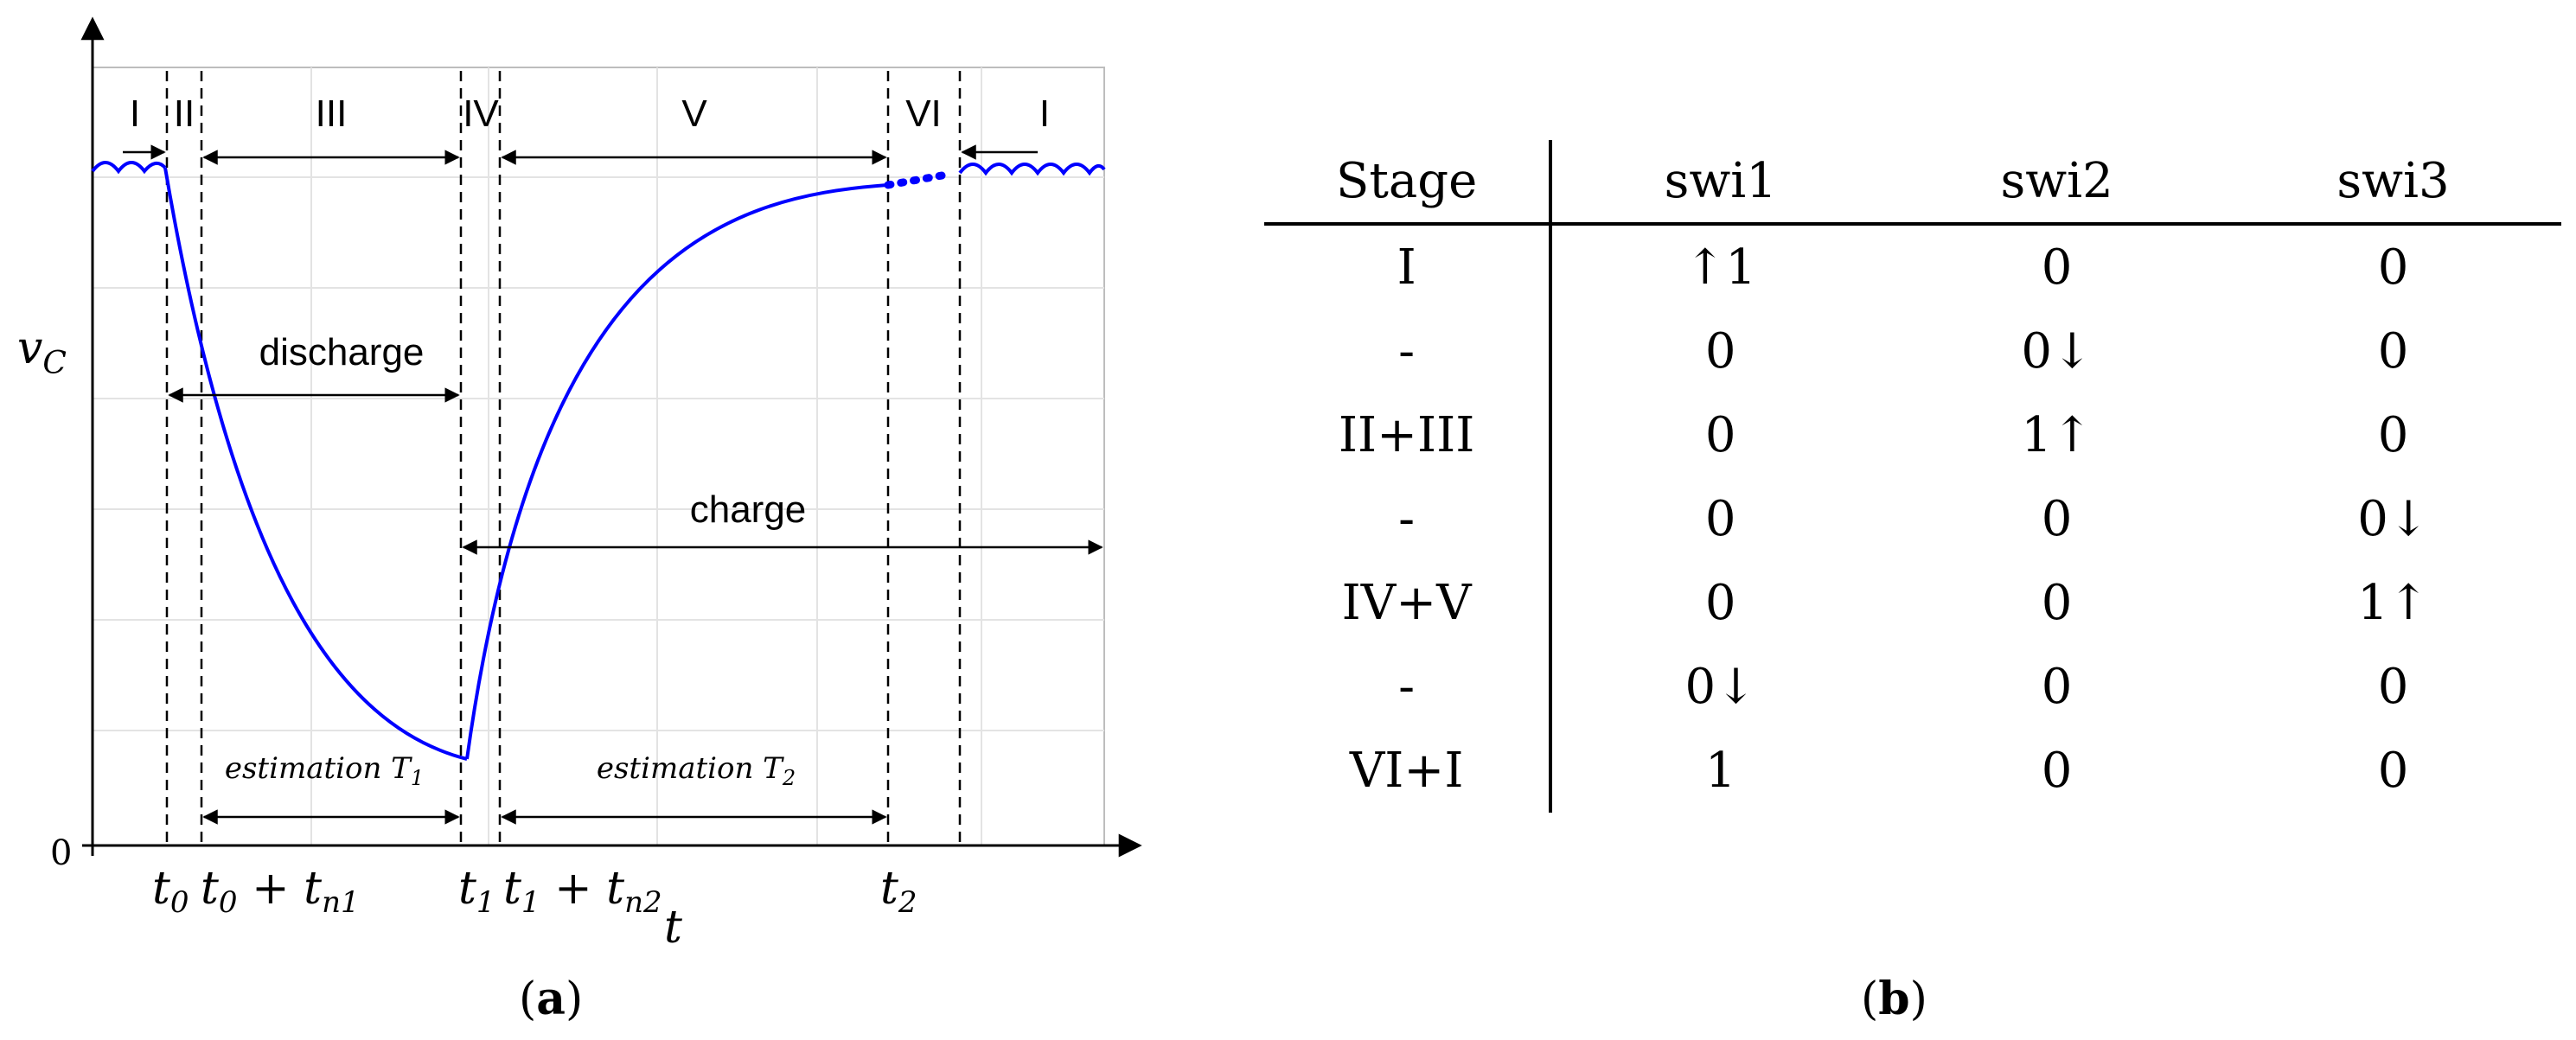  What do you see at coordinates (1912, 771) in the screenshot?
I see `table-row: VI+I 1 0 0` at bounding box center [1912, 771].